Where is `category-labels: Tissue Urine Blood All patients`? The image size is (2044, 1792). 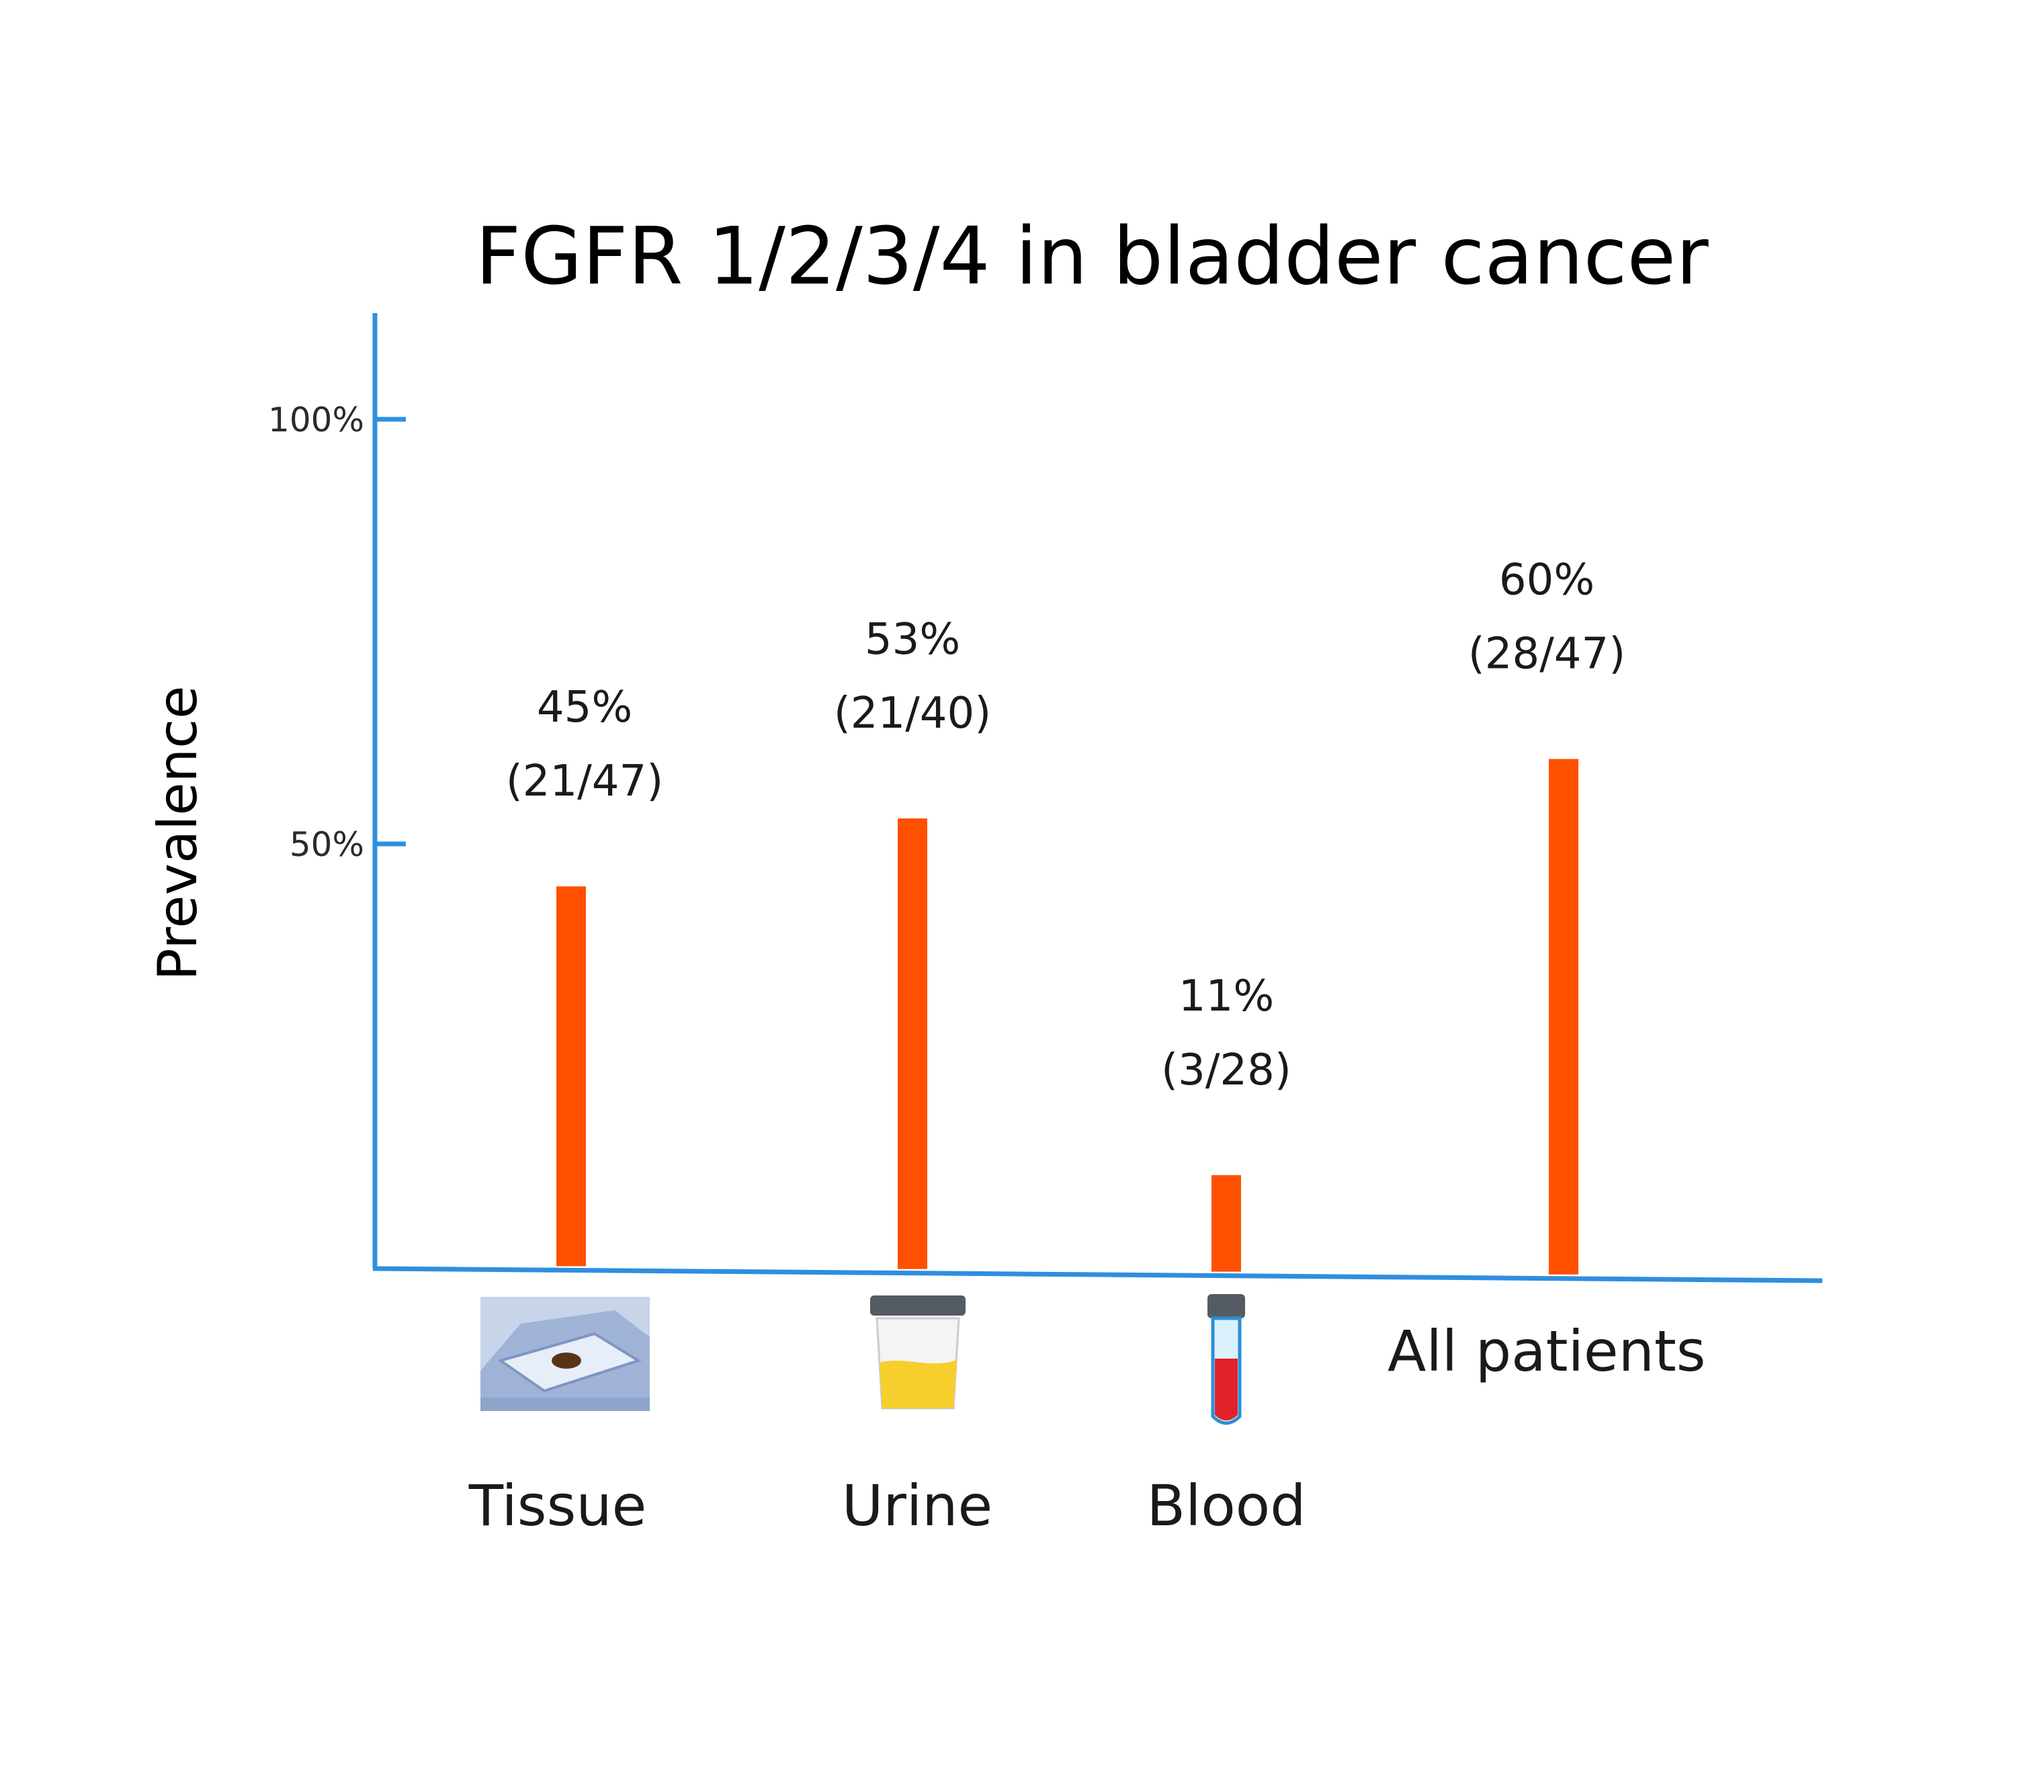 category-labels: Tissue Urine Blood All patients is located at coordinates (1087, 1428).